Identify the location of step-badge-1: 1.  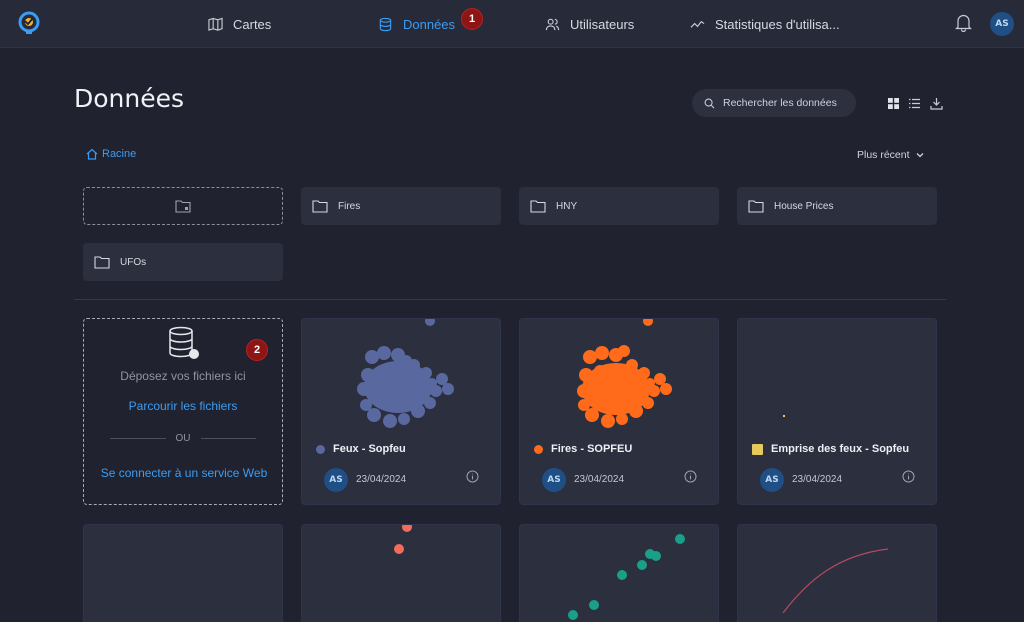
(472, 19).